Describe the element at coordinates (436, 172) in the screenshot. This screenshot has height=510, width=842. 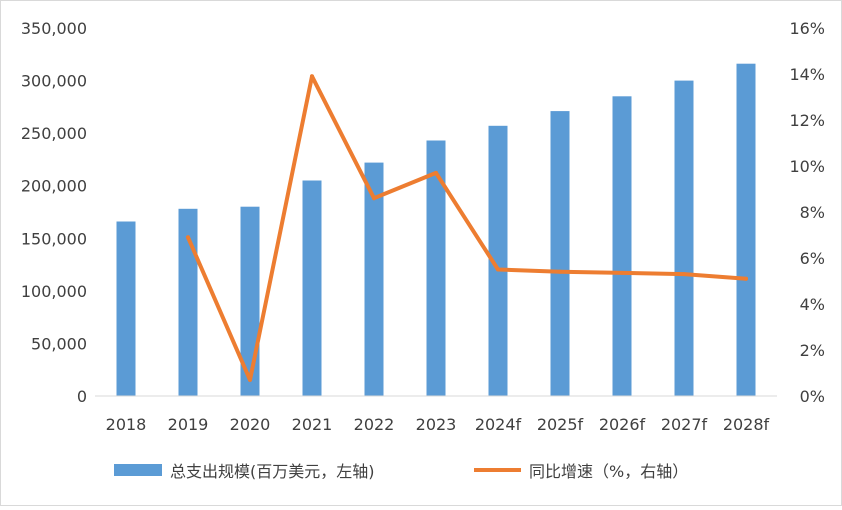
I see `growth-point-2023` at that location.